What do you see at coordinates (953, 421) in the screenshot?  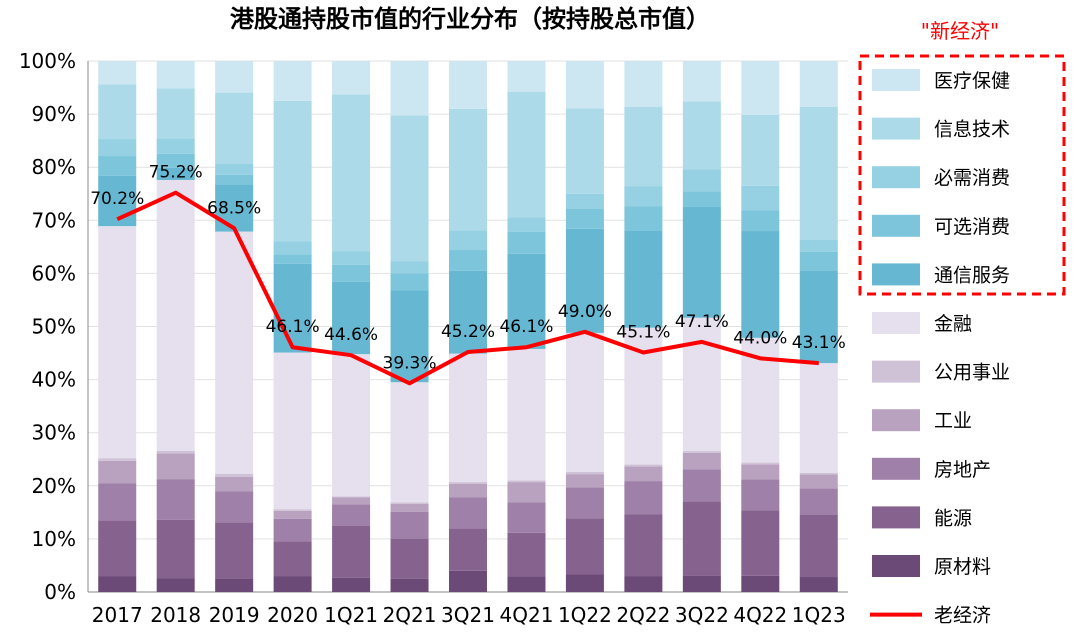 I see `legend-label: 工业` at bounding box center [953, 421].